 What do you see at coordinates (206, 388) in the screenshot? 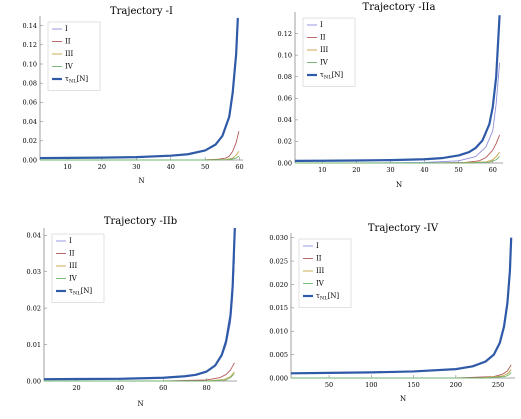
I see `x-tick-label: 80` at bounding box center [206, 388].